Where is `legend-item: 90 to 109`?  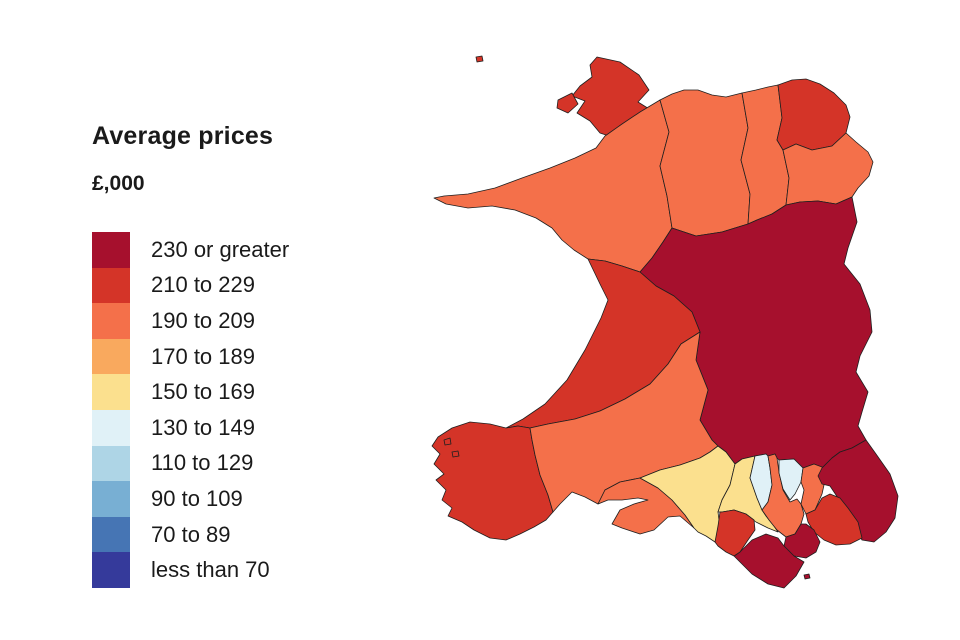 legend-item: 90 to 109 is located at coordinates (190, 499).